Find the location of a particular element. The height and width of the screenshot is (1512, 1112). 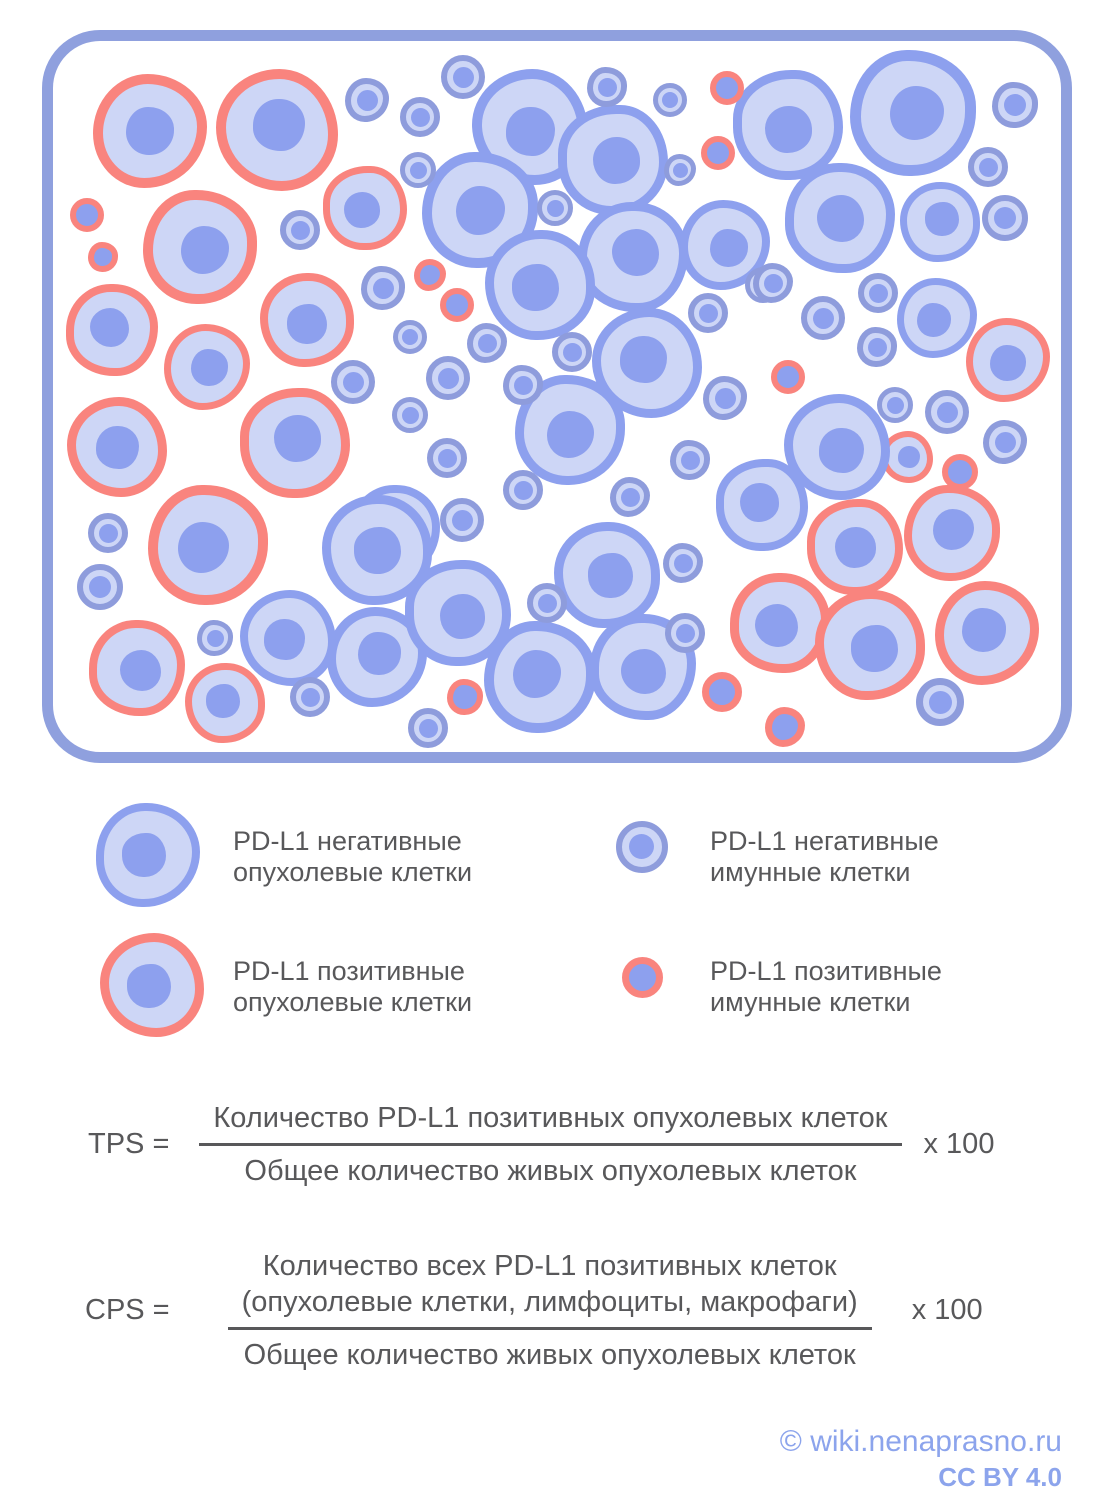

pdl1-negative-immune-cell-icon is located at coordinates (642, 847).